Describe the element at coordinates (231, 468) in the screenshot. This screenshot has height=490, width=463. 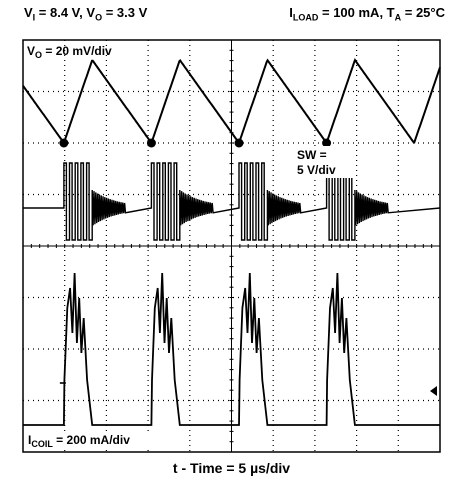
I see `x-axis-label: t - Time = 5 µs/div` at that location.